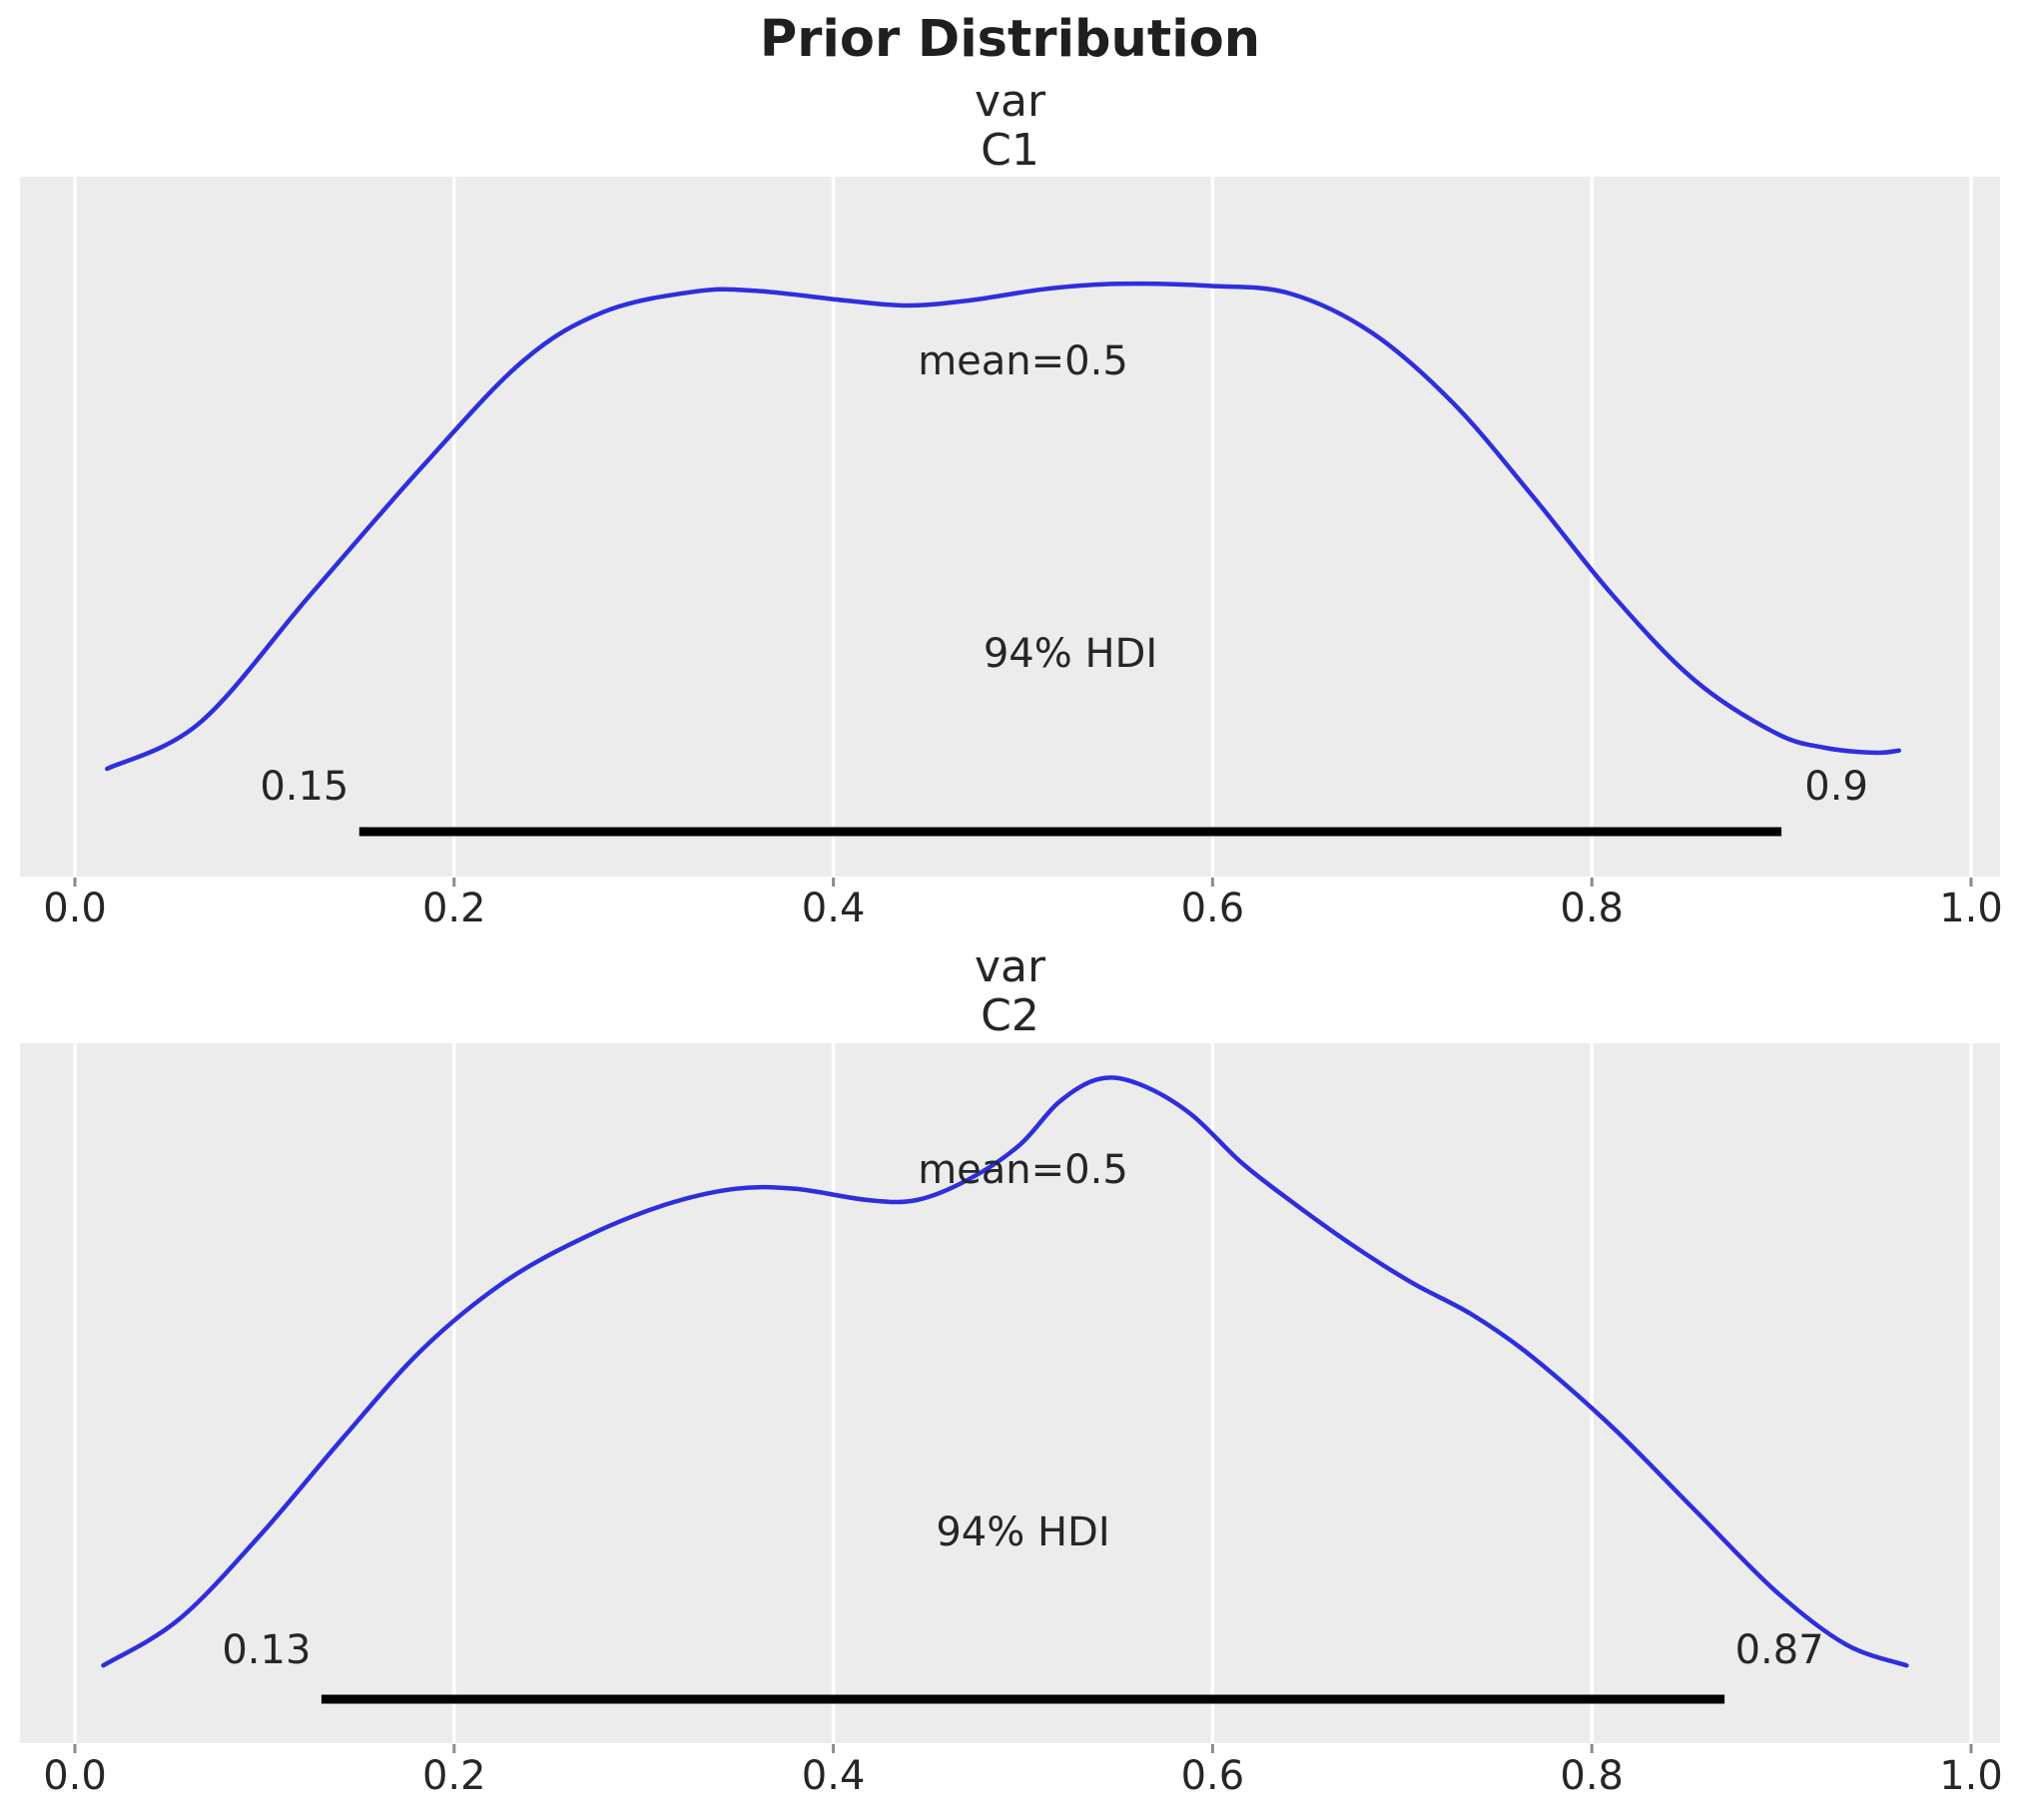 The height and width of the screenshot is (1820, 2020). What do you see at coordinates (1010, 1015) in the screenshot?
I see `subplot-title-coord: C2` at bounding box center [1010, 1015].